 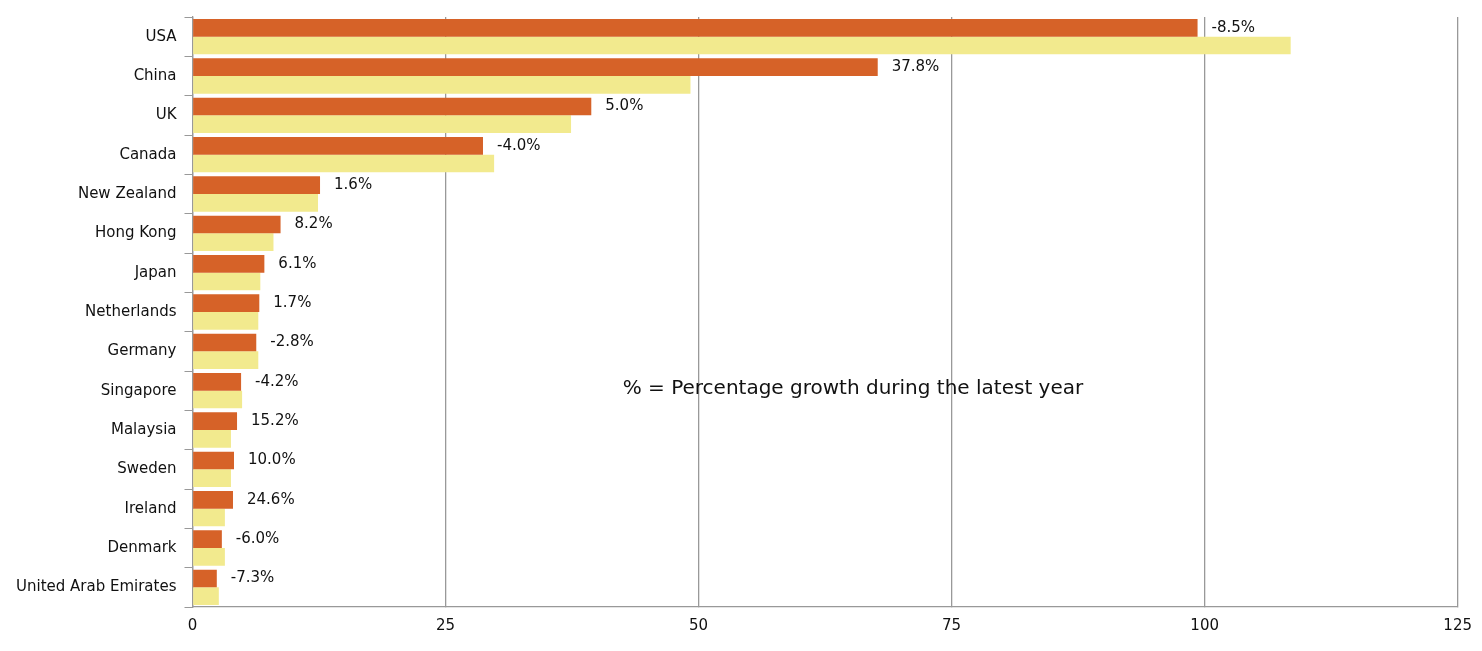 What do you see at coordinates (1233, 26) in the screenshot?
I see `annotation: -8.5%` at bounding box center [1233, 26].